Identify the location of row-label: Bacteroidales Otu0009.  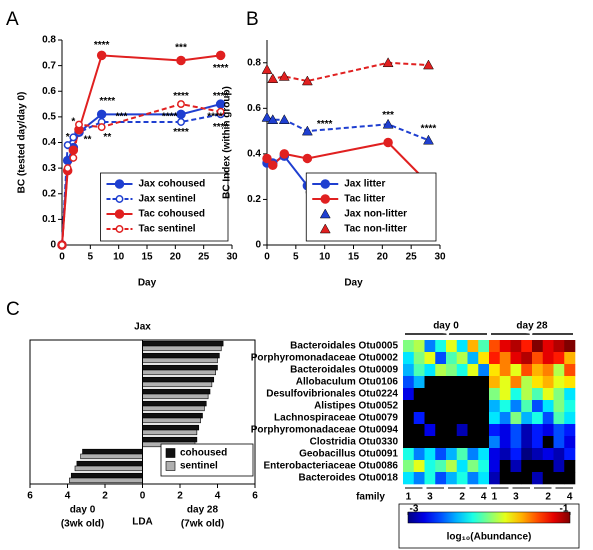
(344, 370).